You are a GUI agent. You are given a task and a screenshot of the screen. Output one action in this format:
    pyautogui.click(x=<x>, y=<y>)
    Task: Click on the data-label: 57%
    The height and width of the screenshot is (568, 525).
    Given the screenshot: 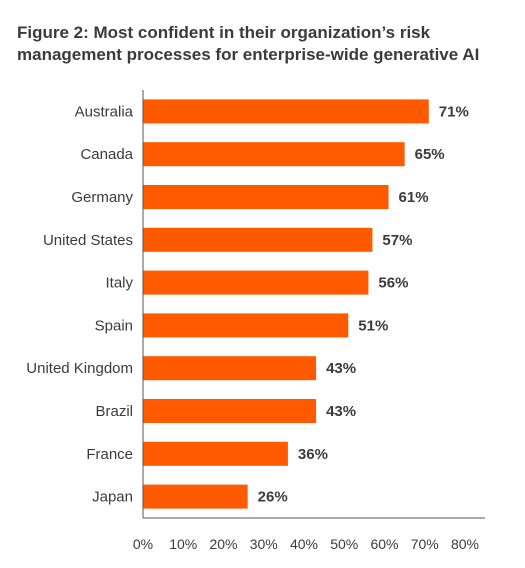 What is the action you would take?
    pyautogui.click(x=397, y=240)
    